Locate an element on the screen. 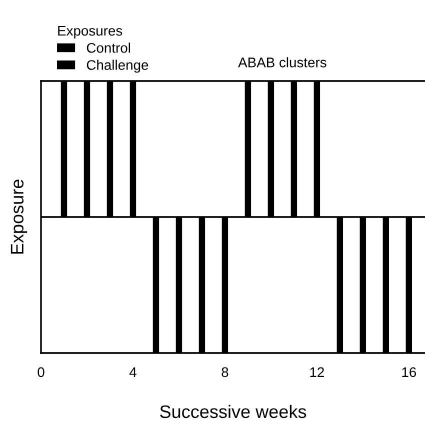  x-tick-label: 16 is located at coordinates (409, 372).